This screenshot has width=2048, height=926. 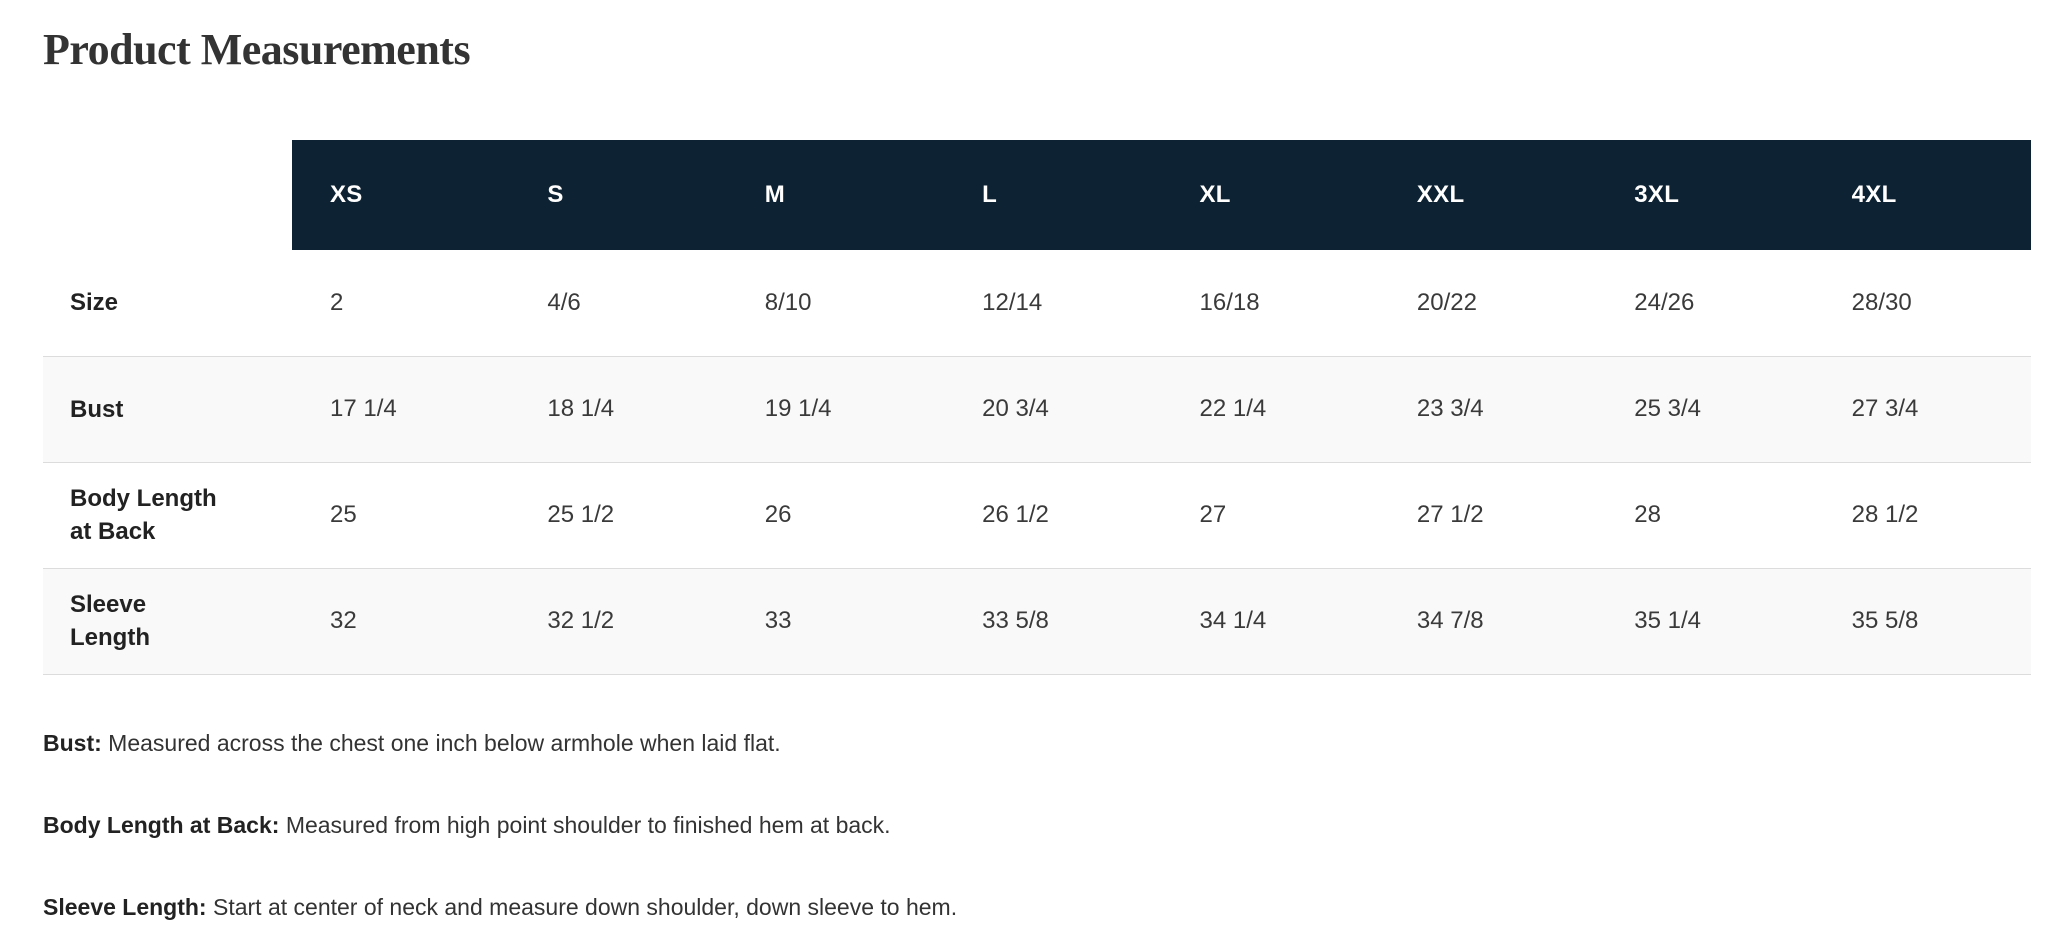 What do you see at coordinates (1487, 195) in the screenshot?
I see `column-header-xxl: XXL` at bounding box center [1487, 195].